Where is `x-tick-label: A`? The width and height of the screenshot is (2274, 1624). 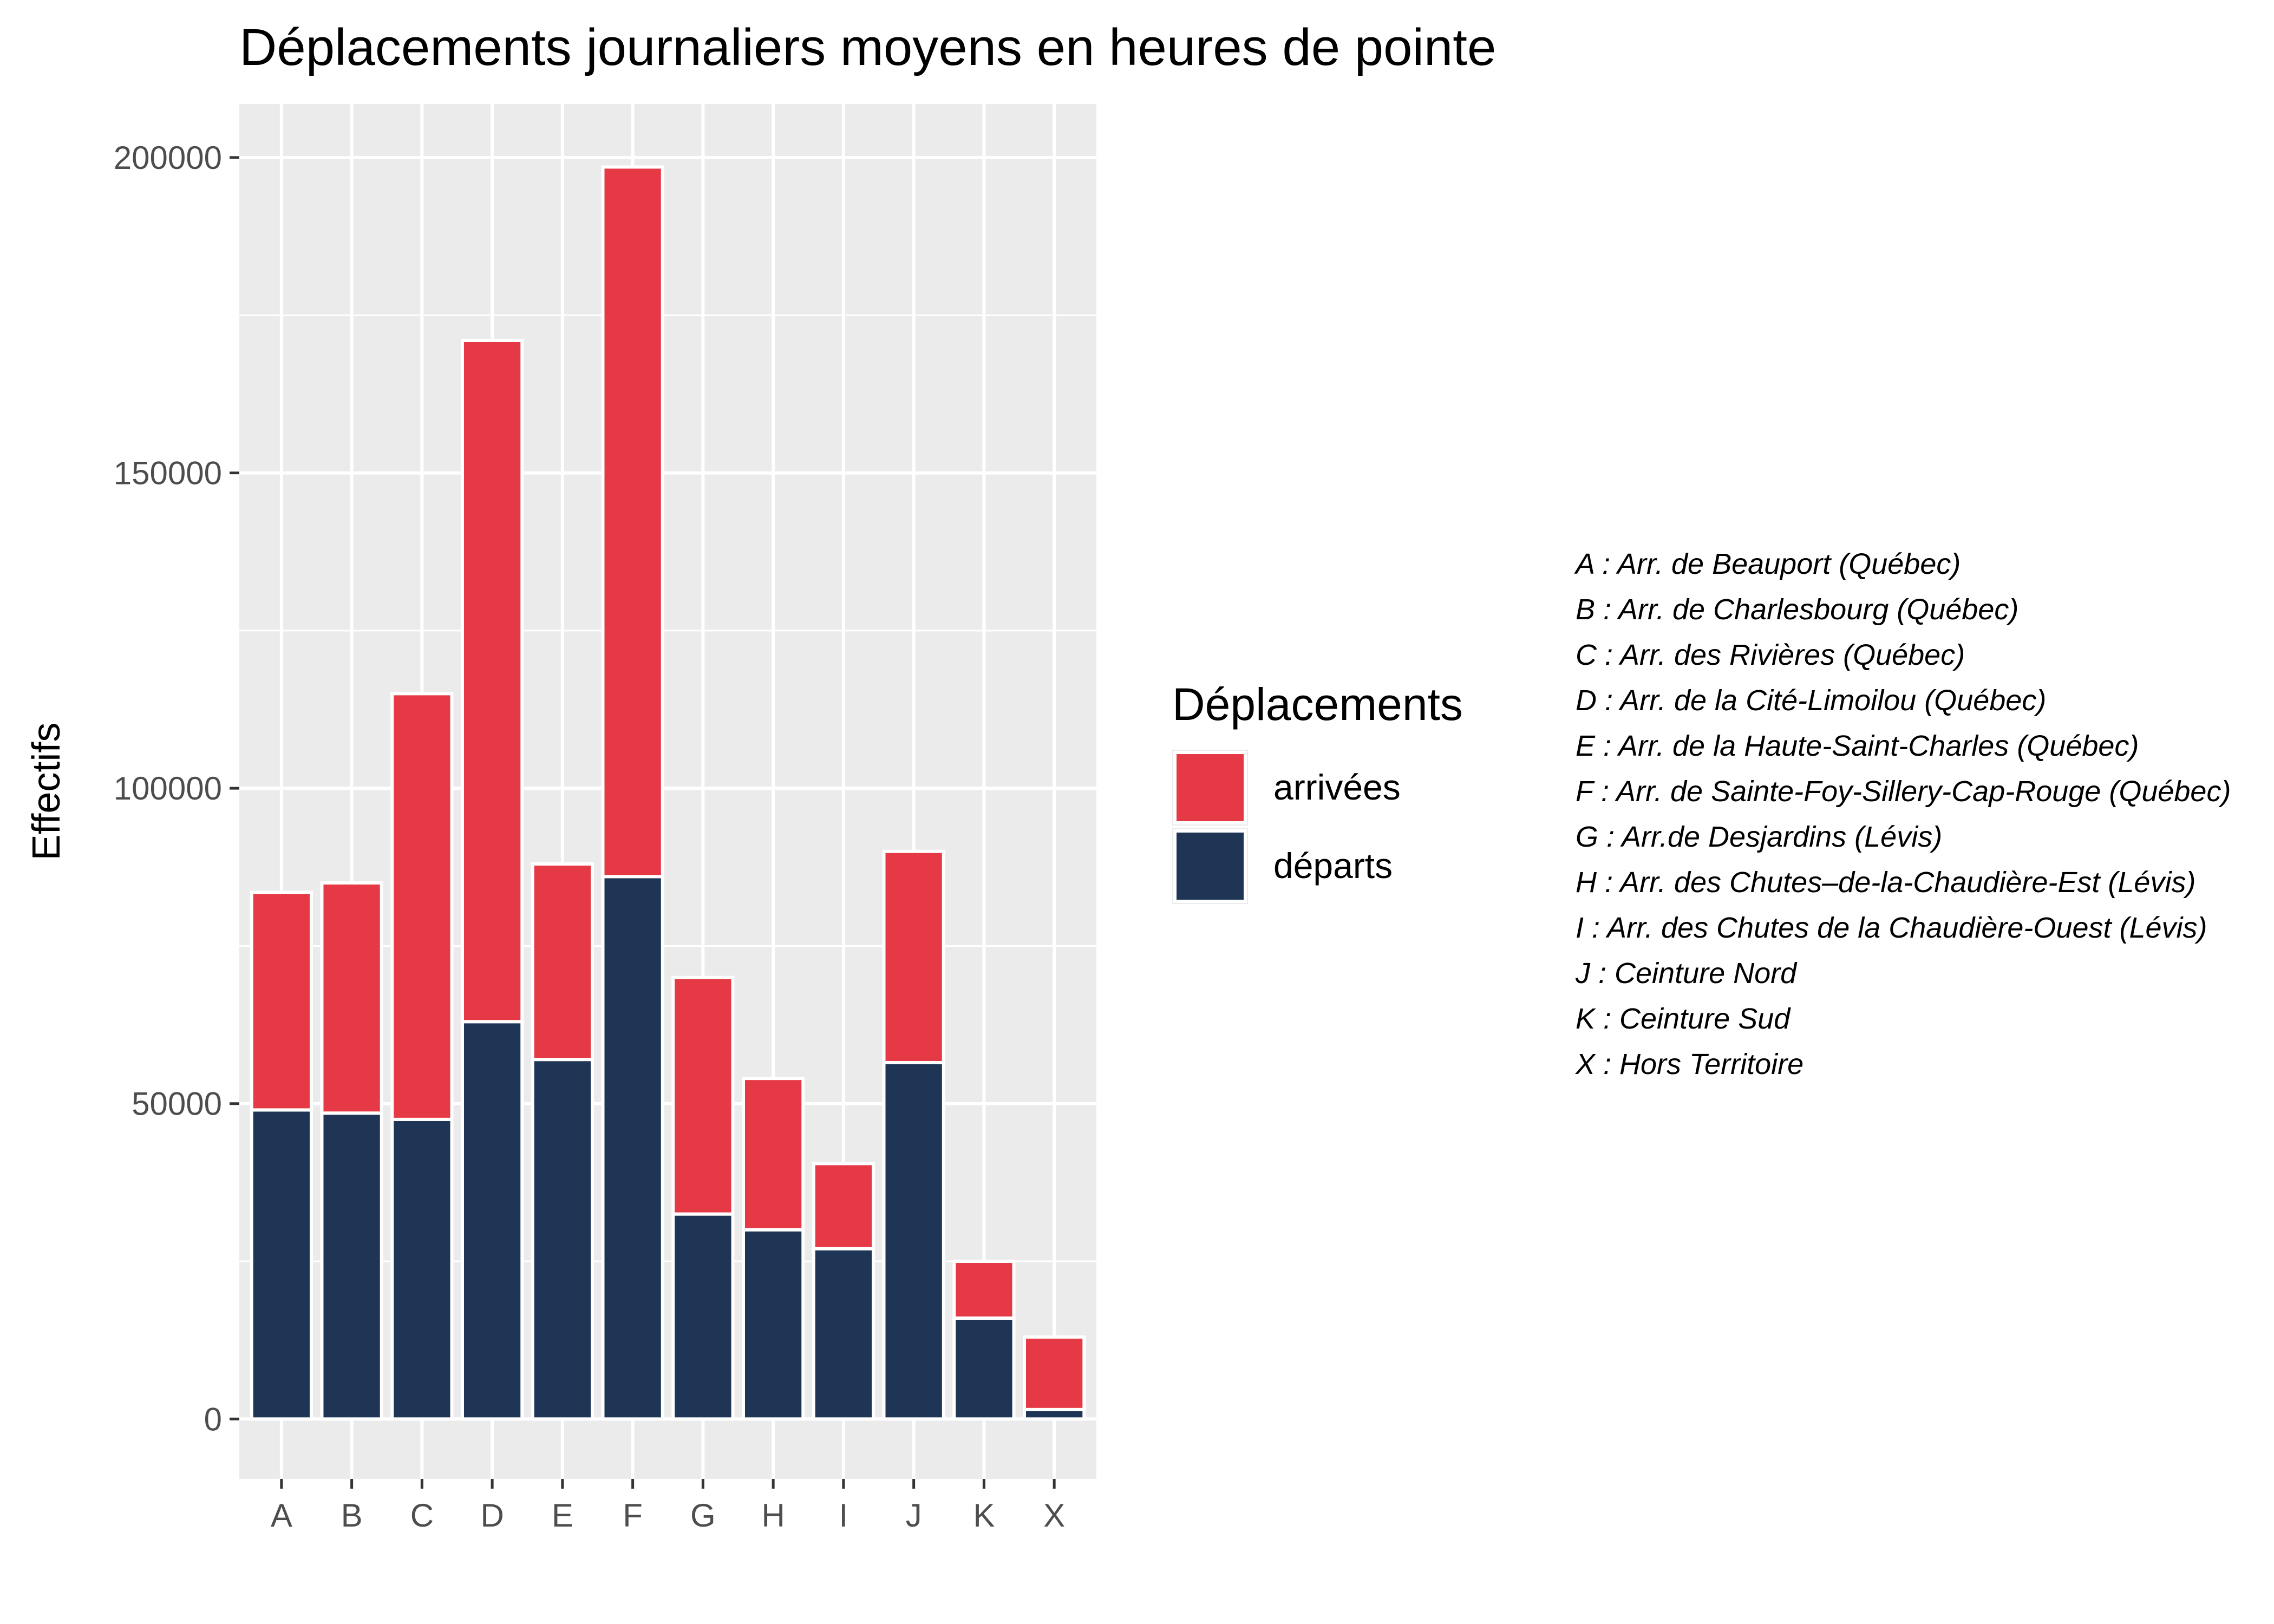
x-tick-label: A is located at coordinates (282, 1515).